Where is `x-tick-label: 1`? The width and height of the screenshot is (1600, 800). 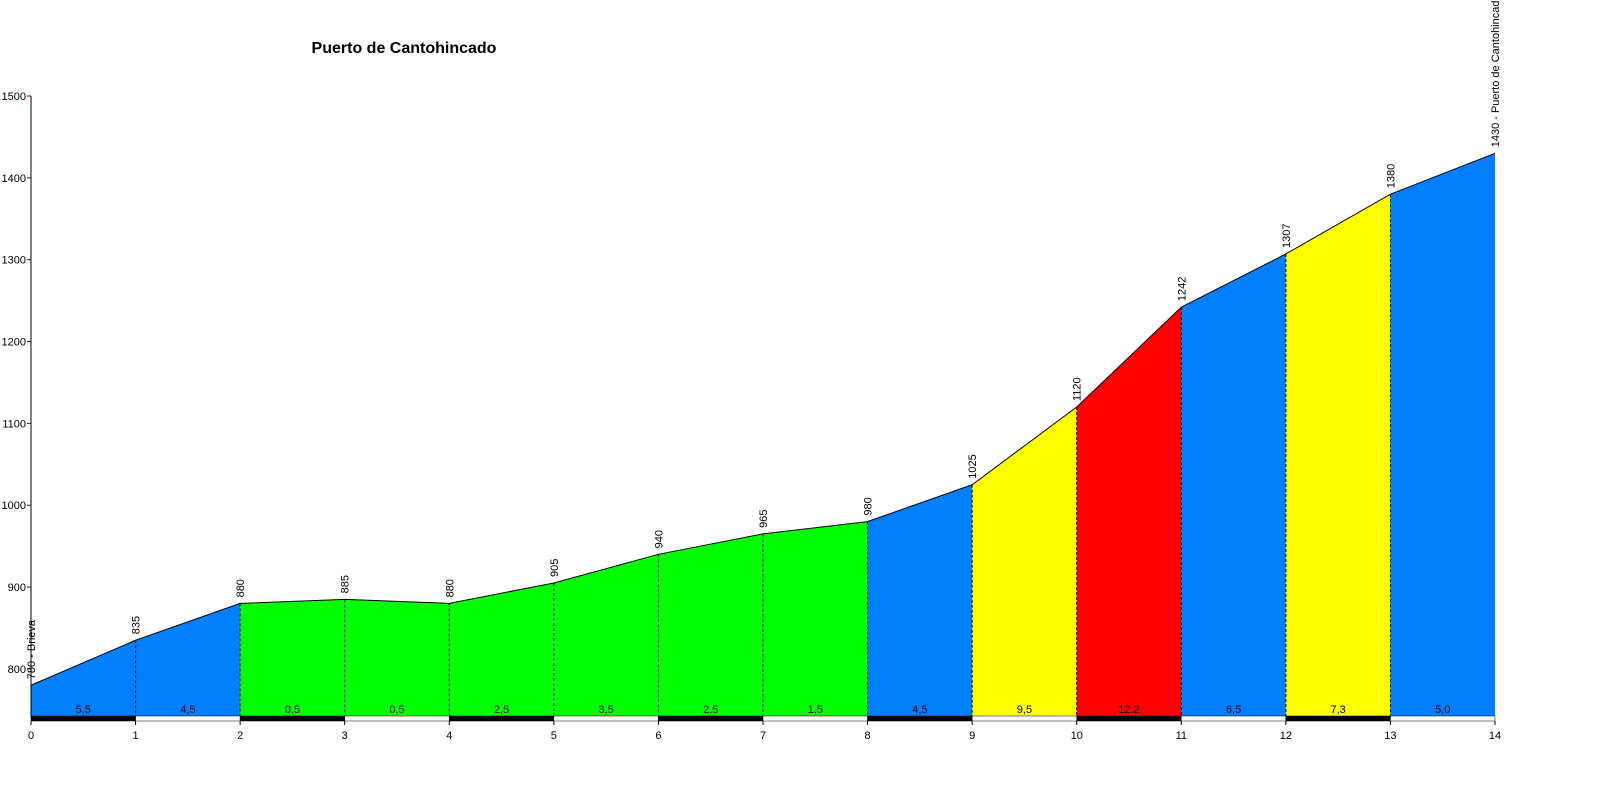 x-tick-label: 1 is located at coordinates (136, 736).